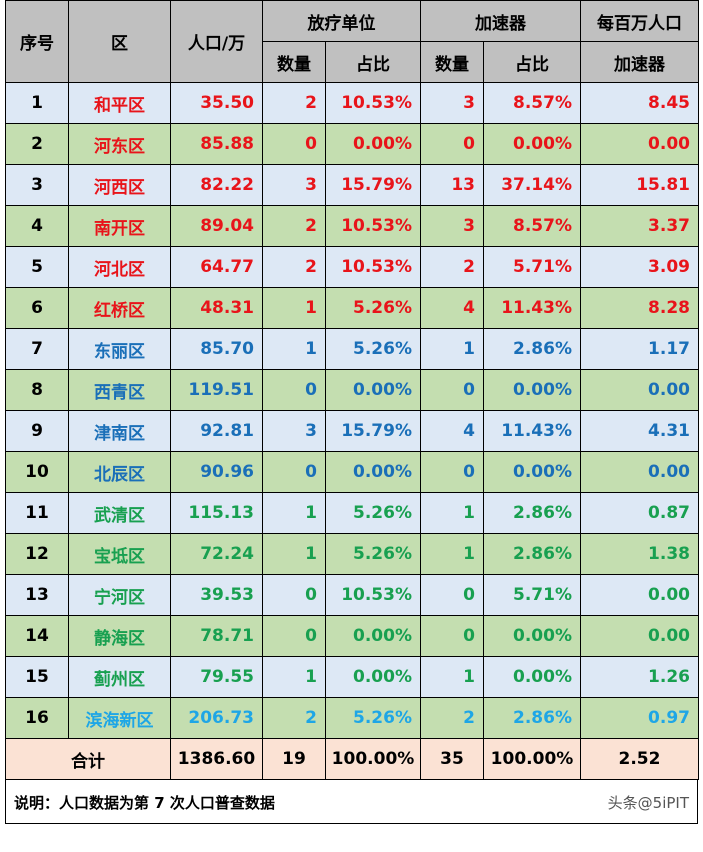 The height and width of the screenshot is (852, 703). What do you see at coordinates (119, 595) in the screenshot?
I see `row-district: 宁河区` at bounding box center [119, 595].